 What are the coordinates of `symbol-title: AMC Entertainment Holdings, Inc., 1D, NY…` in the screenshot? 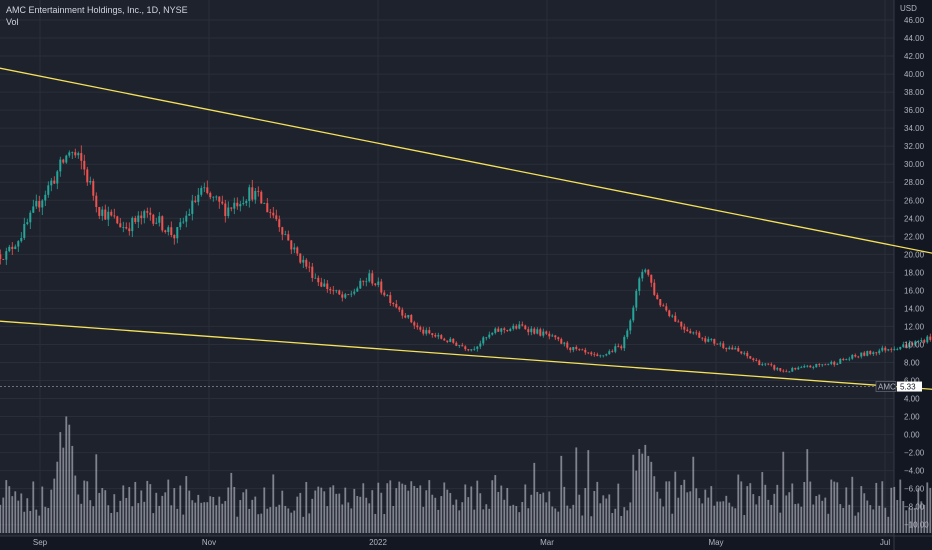 It's located at (97, 10).